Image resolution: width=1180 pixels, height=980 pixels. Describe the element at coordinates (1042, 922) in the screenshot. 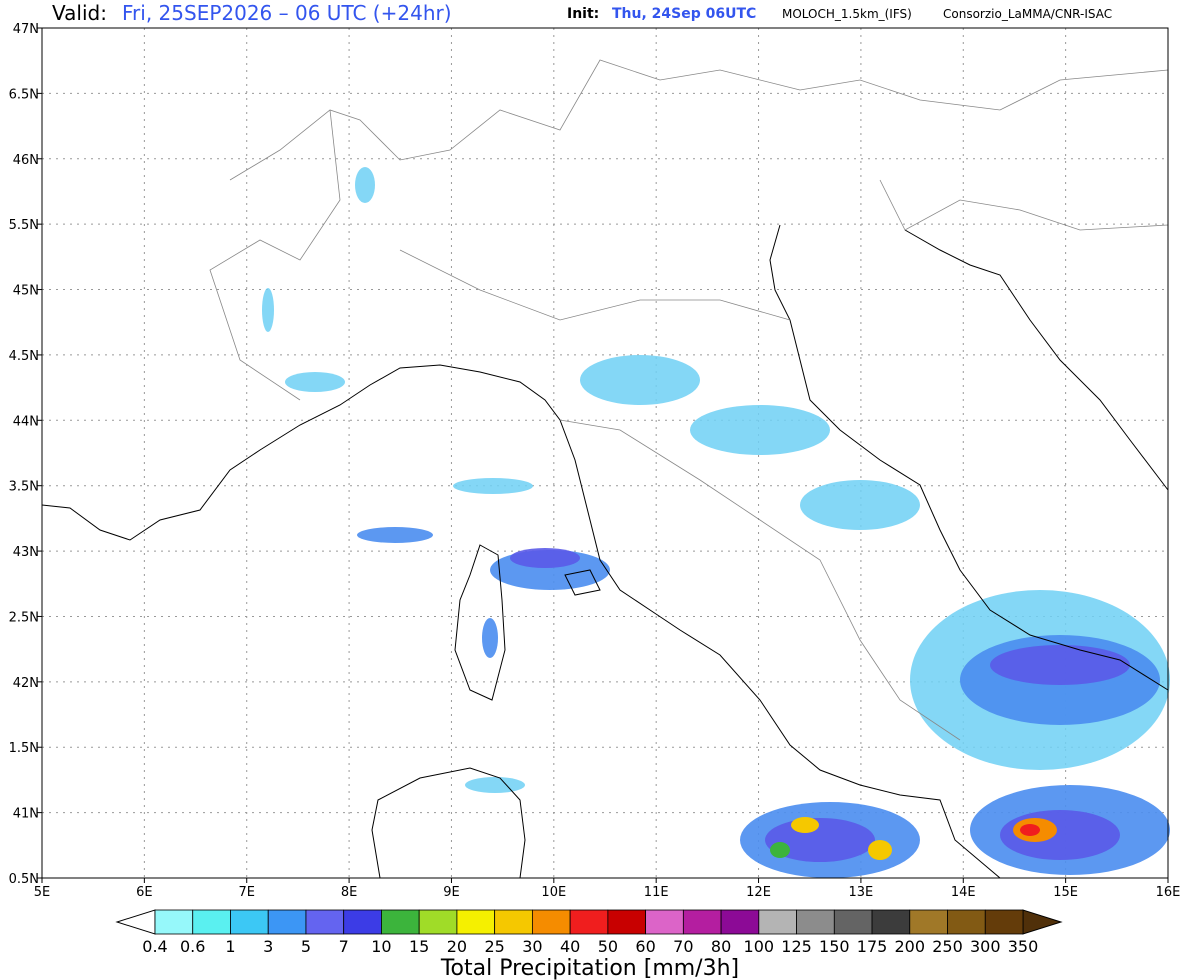

I see `colorbar-over` at that location.